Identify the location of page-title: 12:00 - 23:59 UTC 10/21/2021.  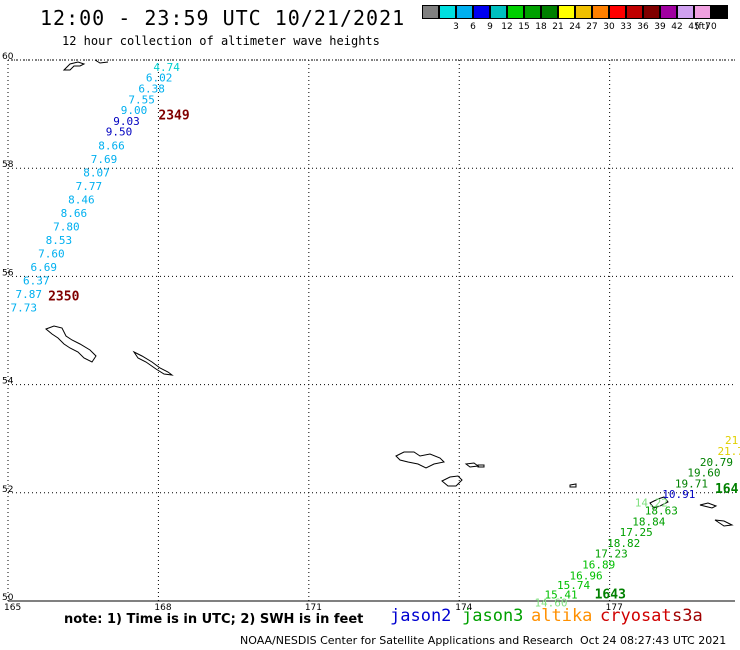
(223, 18).